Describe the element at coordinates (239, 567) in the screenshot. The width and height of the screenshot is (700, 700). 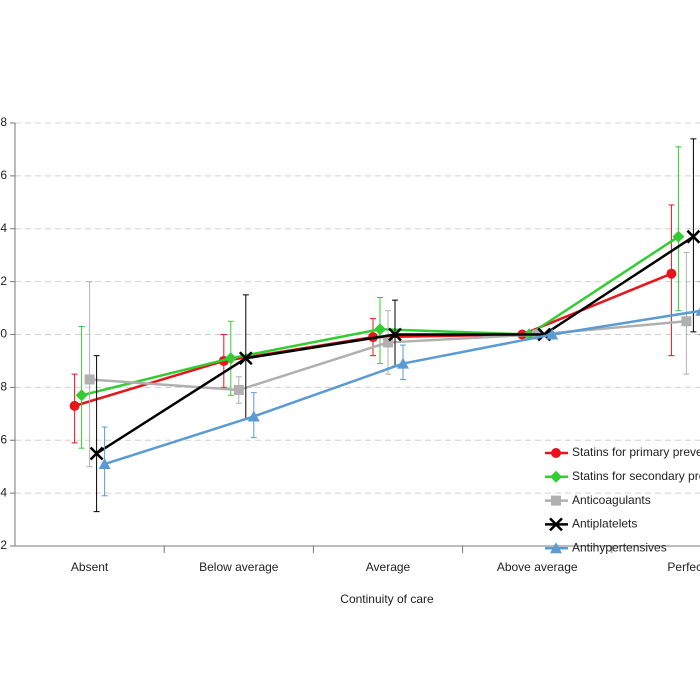
I see `x-tick-label: Below average` at that location.